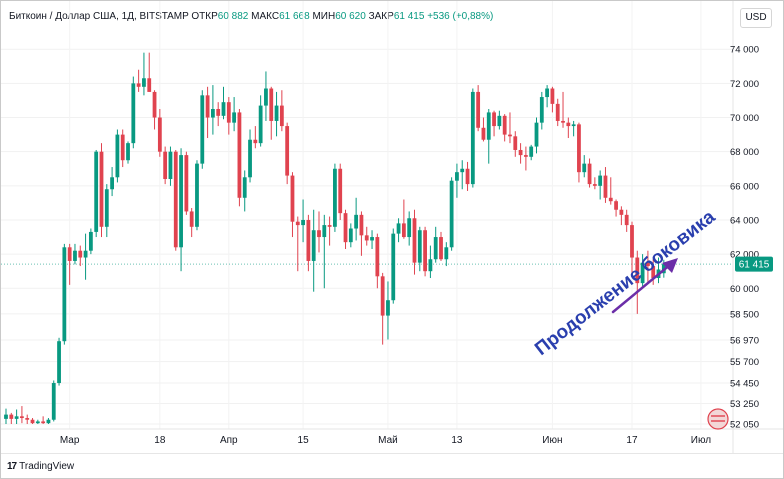 The image size is (784, 479). Describe the element at coordinates (324, 16) in the screenshot. I see `low-label: МИН` at that location.